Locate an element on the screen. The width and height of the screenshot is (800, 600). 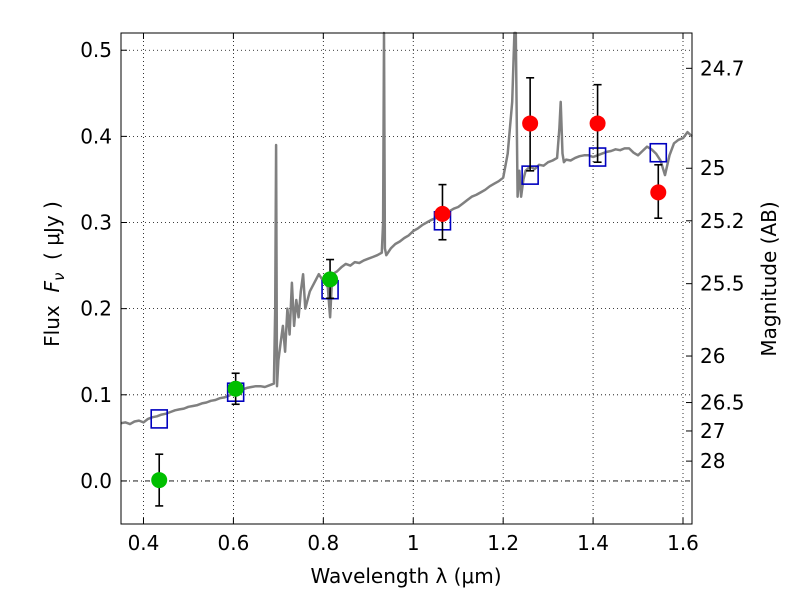
right-tick-label: 25 is located at coordinates (712, 168).